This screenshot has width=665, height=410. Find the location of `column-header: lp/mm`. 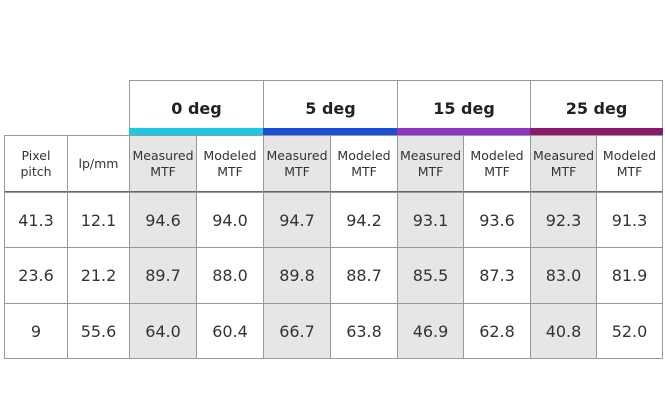

column-header: lp/mm is located at coordinates (98, 164).